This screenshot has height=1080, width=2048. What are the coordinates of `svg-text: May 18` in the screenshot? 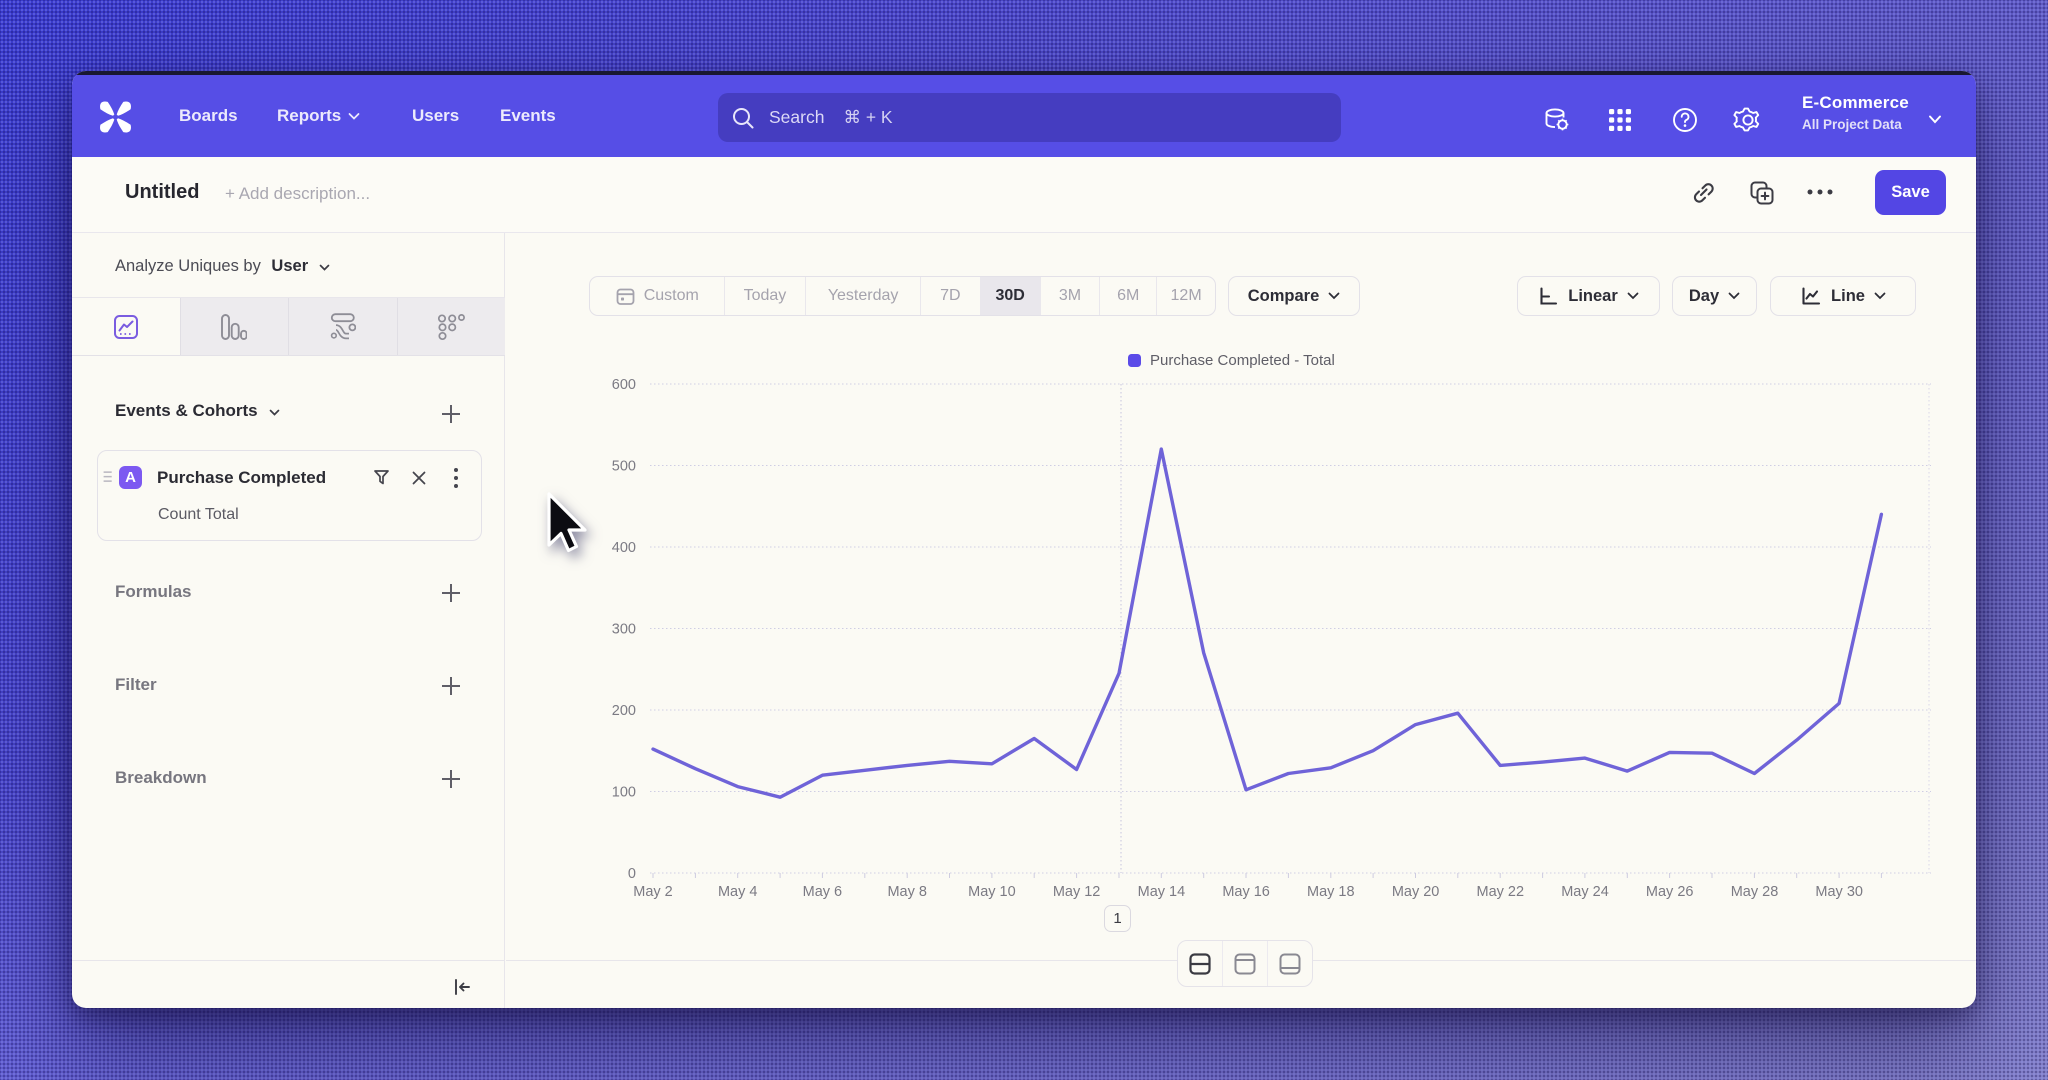 It's located at (1331, 892).